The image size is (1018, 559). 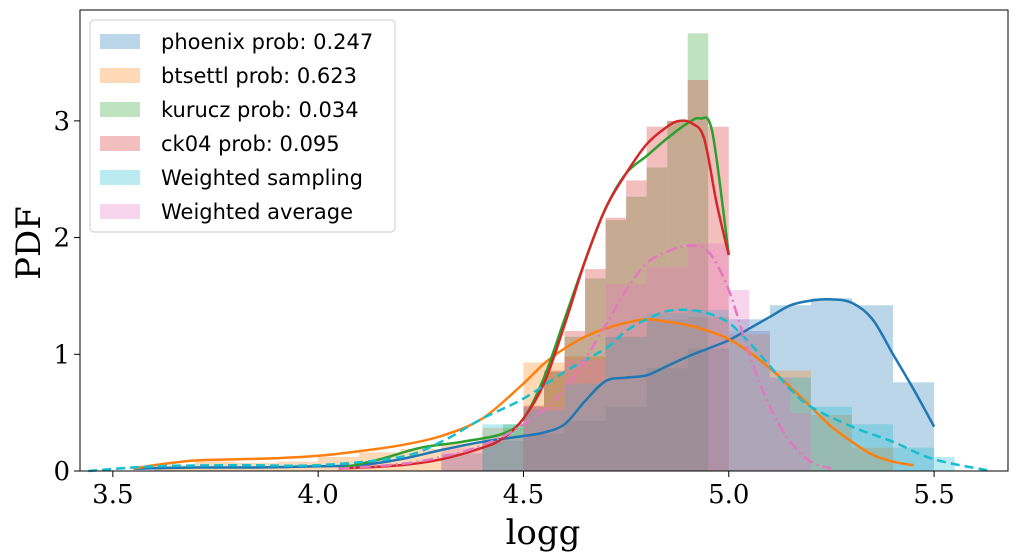 I want to click on x-tick-label: 5.5, so click(x=933, y=495).